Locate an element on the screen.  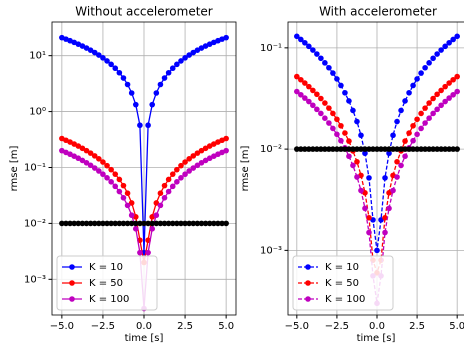
y-tick-label: 10⁻² is located at coordinates (35, 223).